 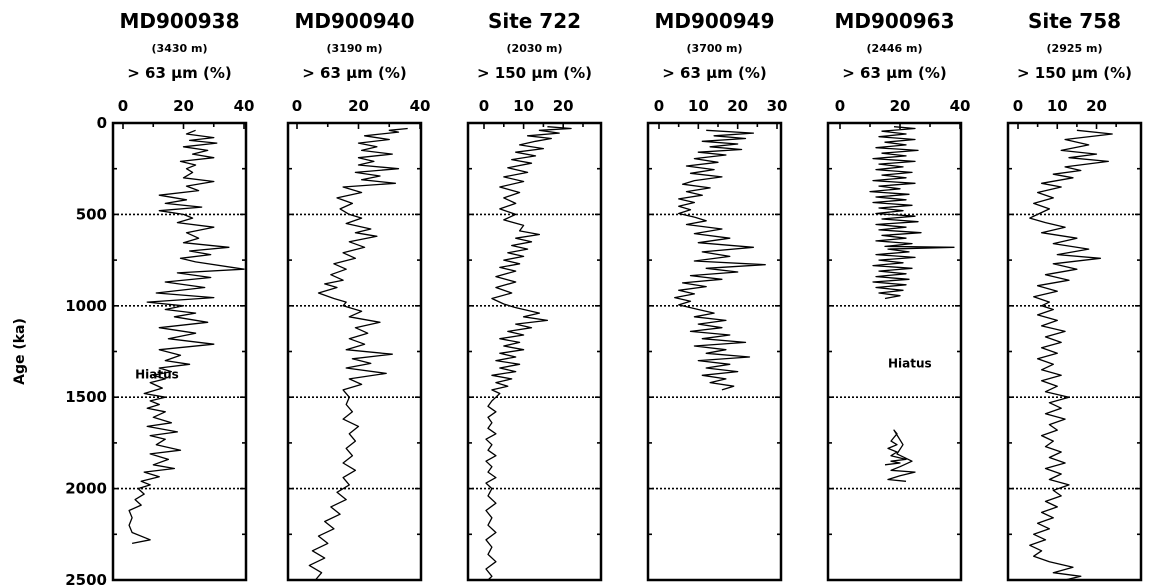 What do you see at coordinates (534, 21) in the screenshot?
I see `panel-title: Site 722` at bounding box center [534, 21].